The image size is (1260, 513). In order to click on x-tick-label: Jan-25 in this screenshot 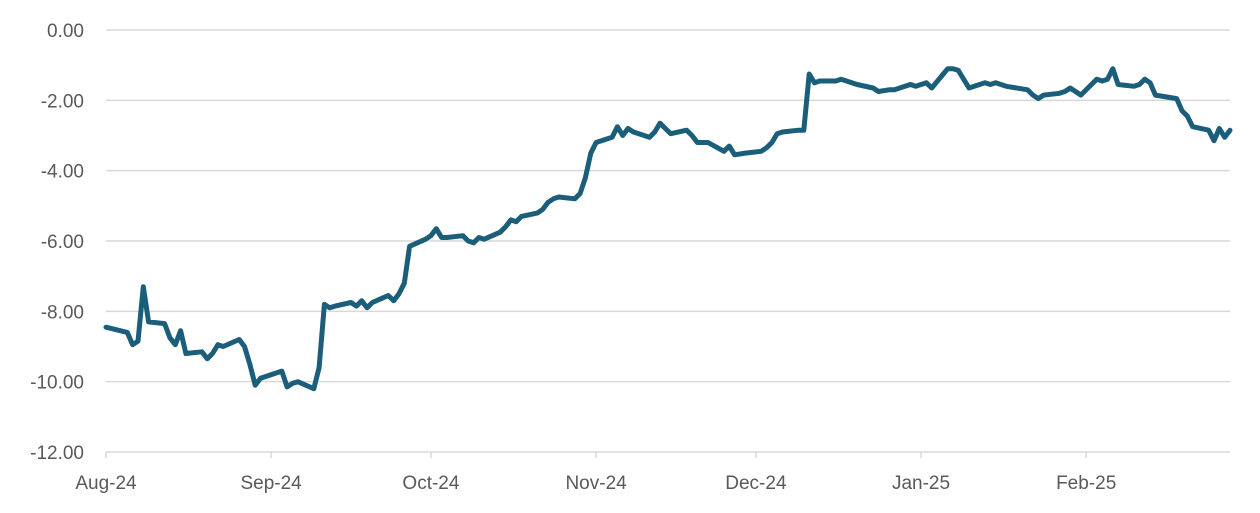, I will do `click(921, 483)`.